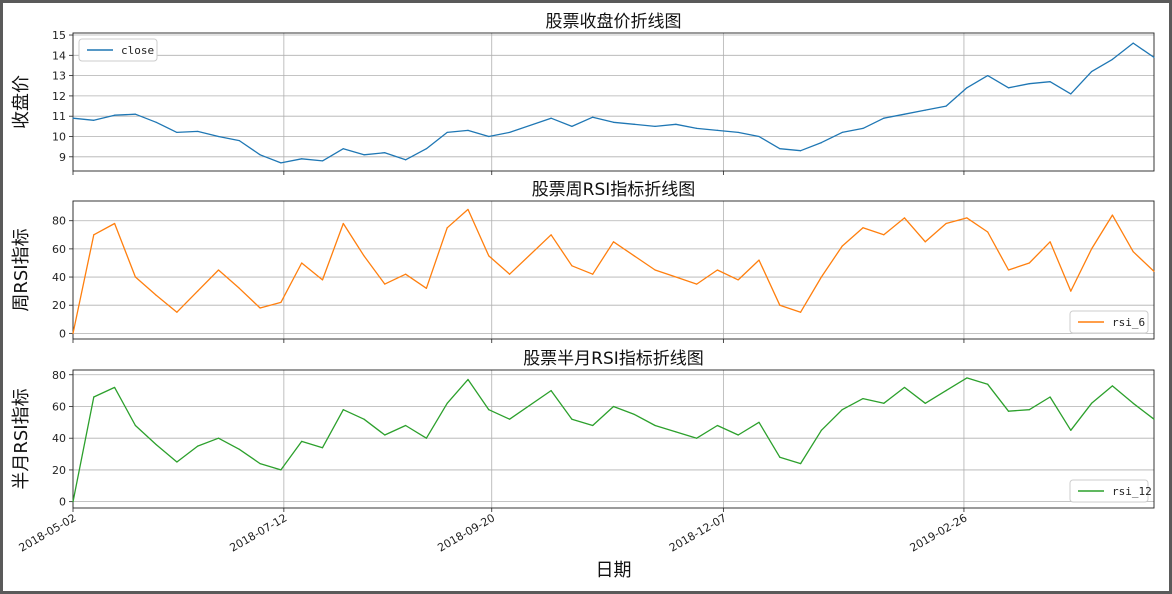 Image resolution: width=1172 pixels, height=594 pixels. Describe the element at coordinates (614, 22) in the screenshot. I see `chart-title: 股票收盘价折线图` at that location.